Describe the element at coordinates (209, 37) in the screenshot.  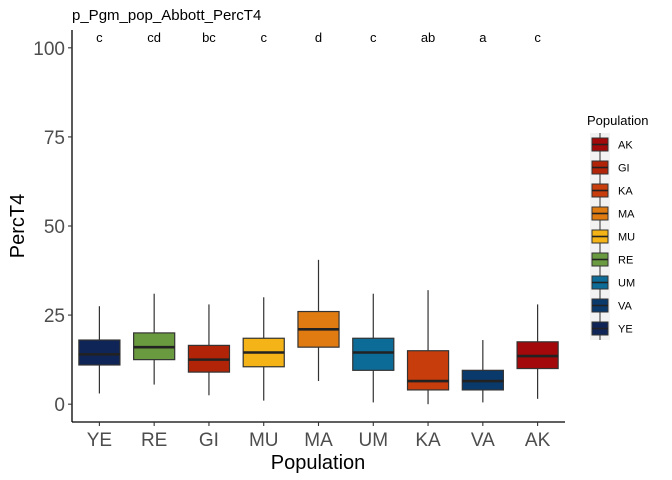
I see `group-letter: bc` at that location.